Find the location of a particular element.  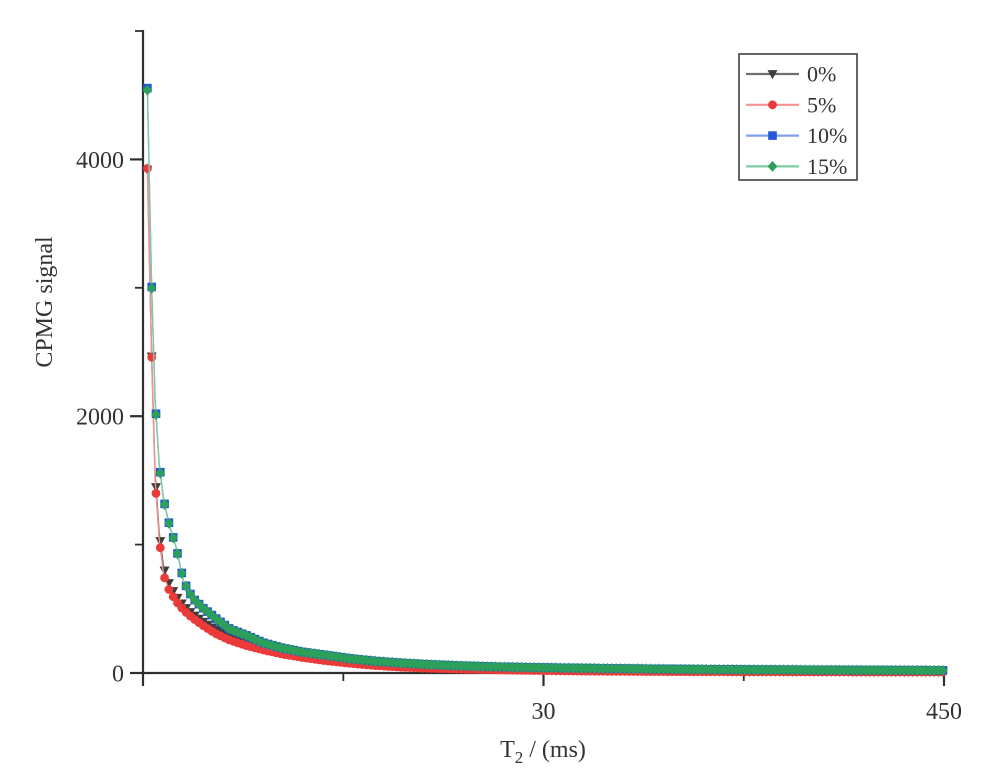

y-tick-label: 4000 is located at coordinates (100, 161).